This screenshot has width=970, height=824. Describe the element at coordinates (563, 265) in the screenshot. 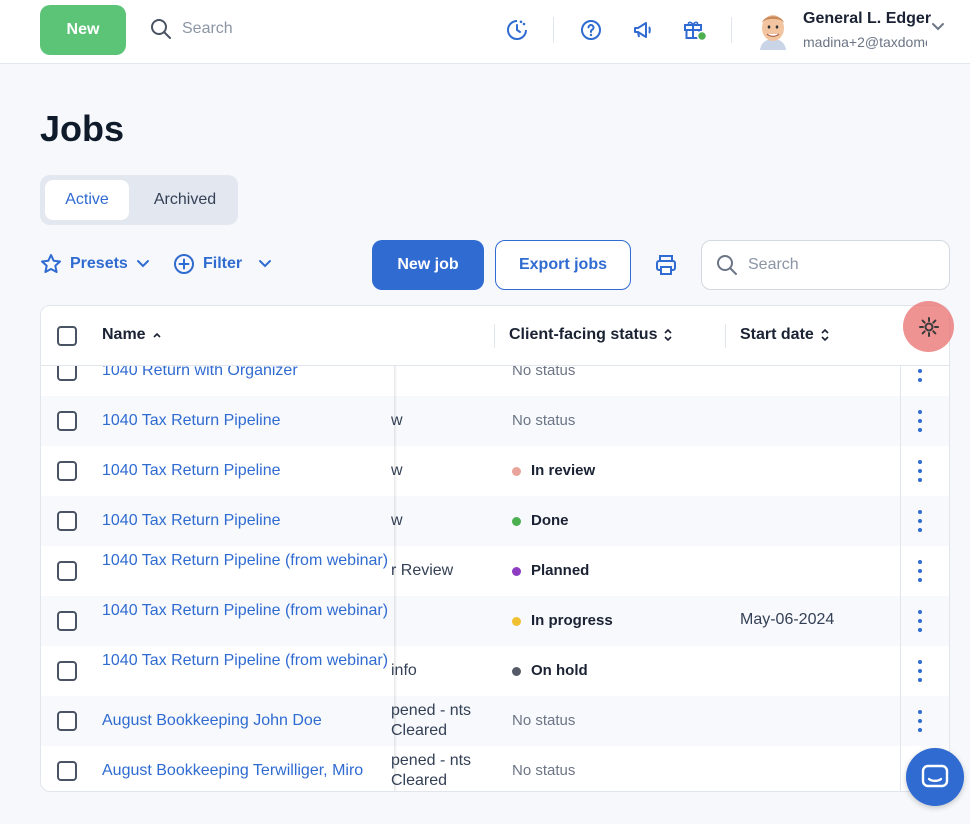

I see `export-jobs-button: Export jobs` at that location.